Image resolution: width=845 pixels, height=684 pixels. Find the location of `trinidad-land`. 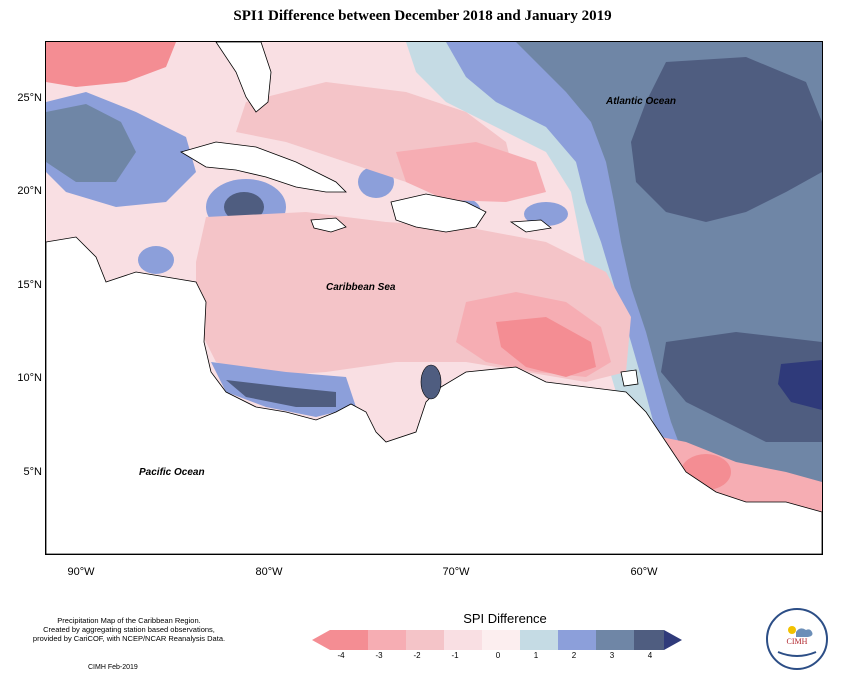

trinidad-land is located at coordinates (629, 378).